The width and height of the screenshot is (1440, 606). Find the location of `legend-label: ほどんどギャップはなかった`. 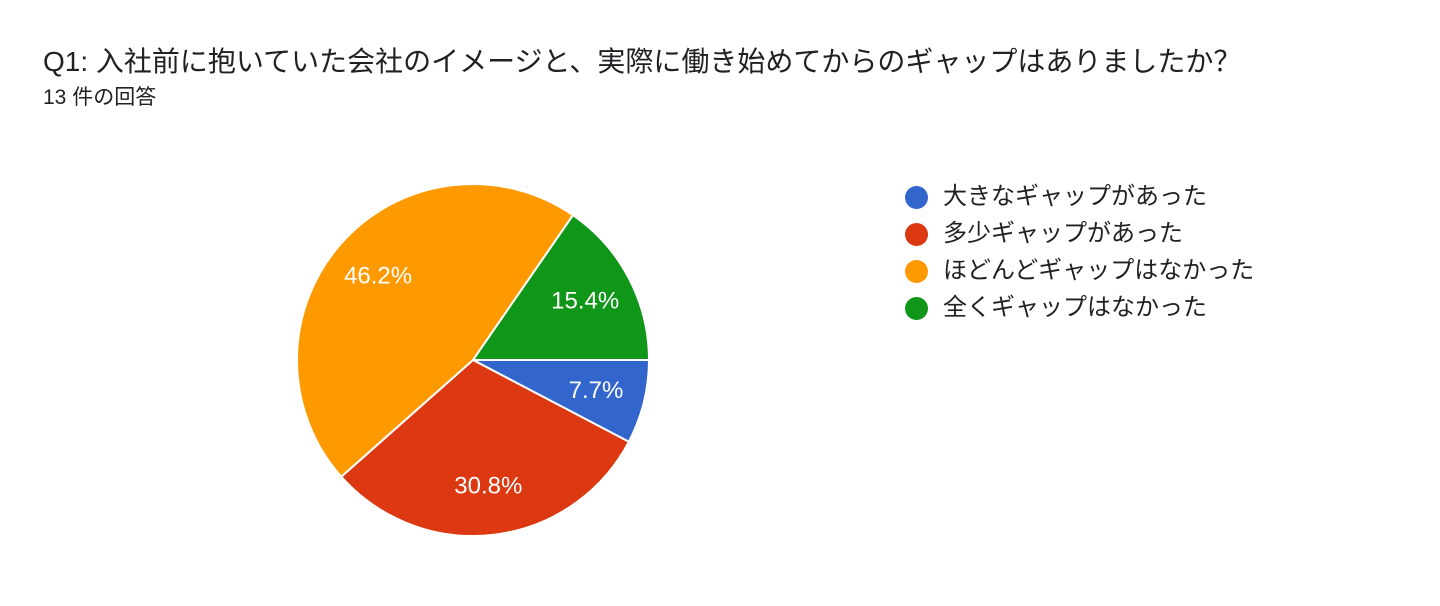

legend-label: ほどんどギャップはなかった is located at coordinates (1099, 270).